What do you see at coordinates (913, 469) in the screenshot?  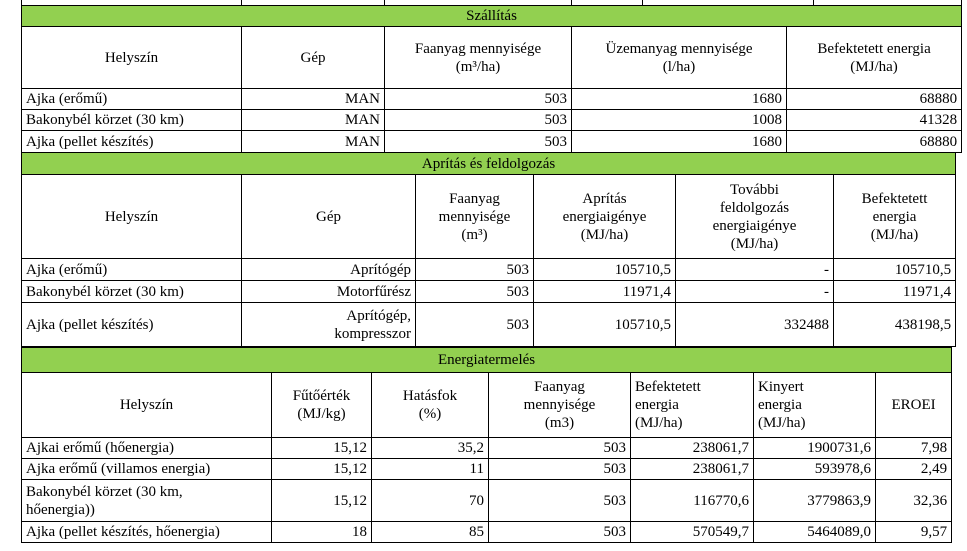 I see `value-cell: 2,49` at bounding box center [913, 469].